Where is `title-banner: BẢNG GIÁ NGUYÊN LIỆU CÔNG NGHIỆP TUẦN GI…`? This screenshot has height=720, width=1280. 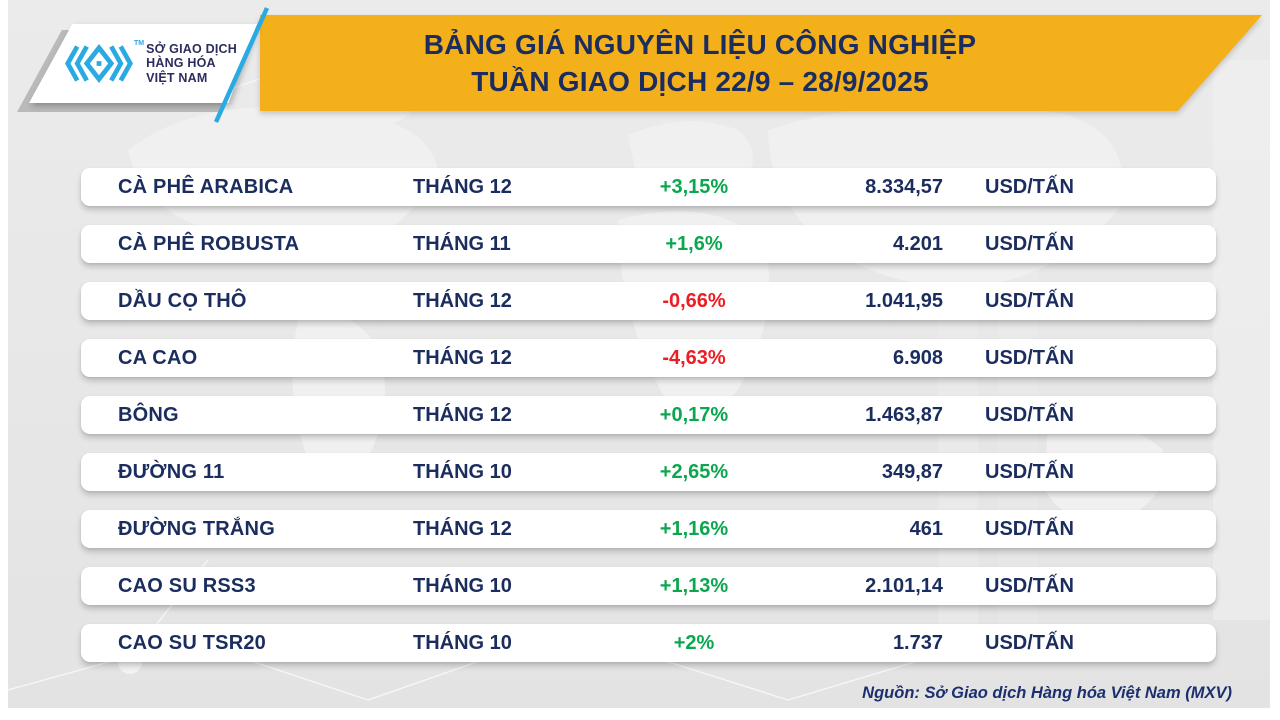
title-banner: BẢNG GIÁ NGUYÊN LIỆU CÔNG NGHIỆP TUẦN GI… is located at coordinates (761, 63).